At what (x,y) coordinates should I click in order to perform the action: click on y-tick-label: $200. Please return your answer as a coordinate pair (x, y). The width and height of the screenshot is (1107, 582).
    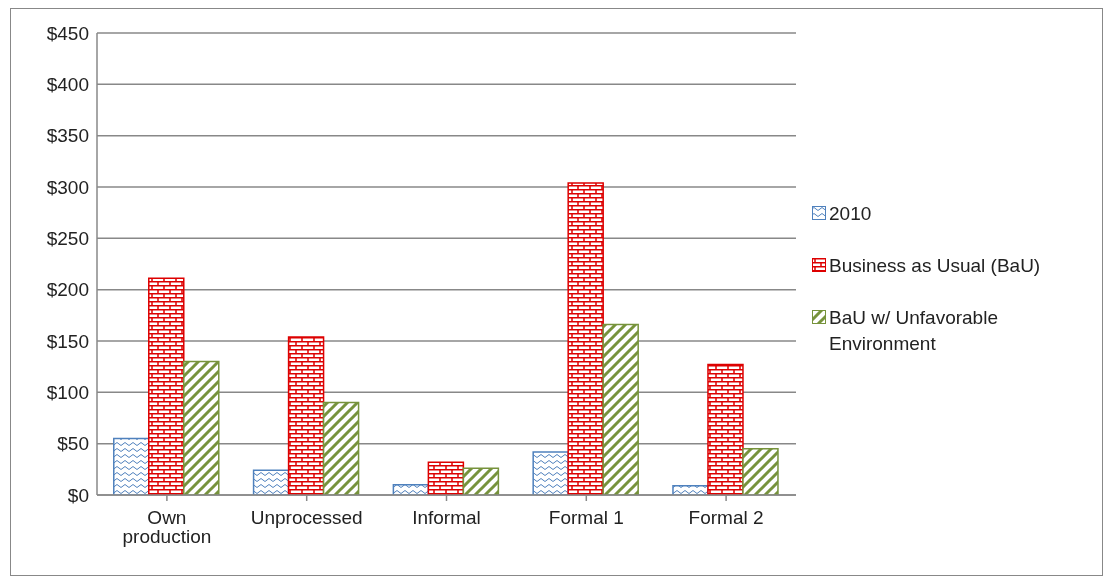
    Looking at the image, I should click on (67, 290).